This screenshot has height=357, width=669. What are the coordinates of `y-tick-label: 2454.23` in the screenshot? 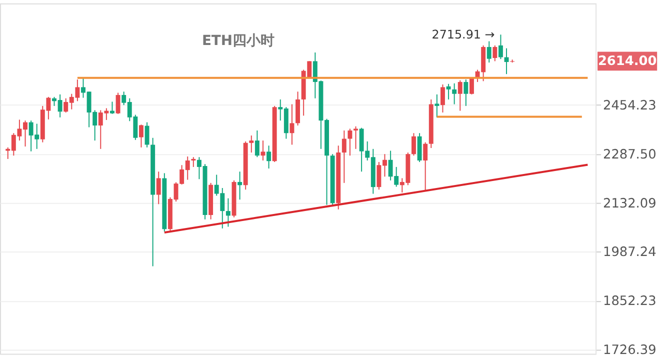 It's located at (629, 106).